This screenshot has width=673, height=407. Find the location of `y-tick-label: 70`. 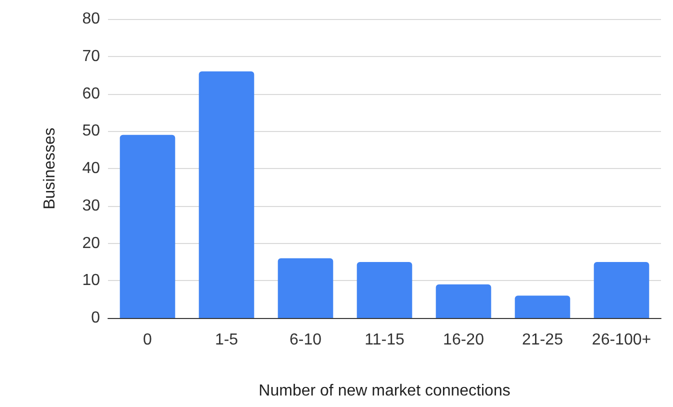

y-tick-label: 70 is located at coordinates (91, 56).